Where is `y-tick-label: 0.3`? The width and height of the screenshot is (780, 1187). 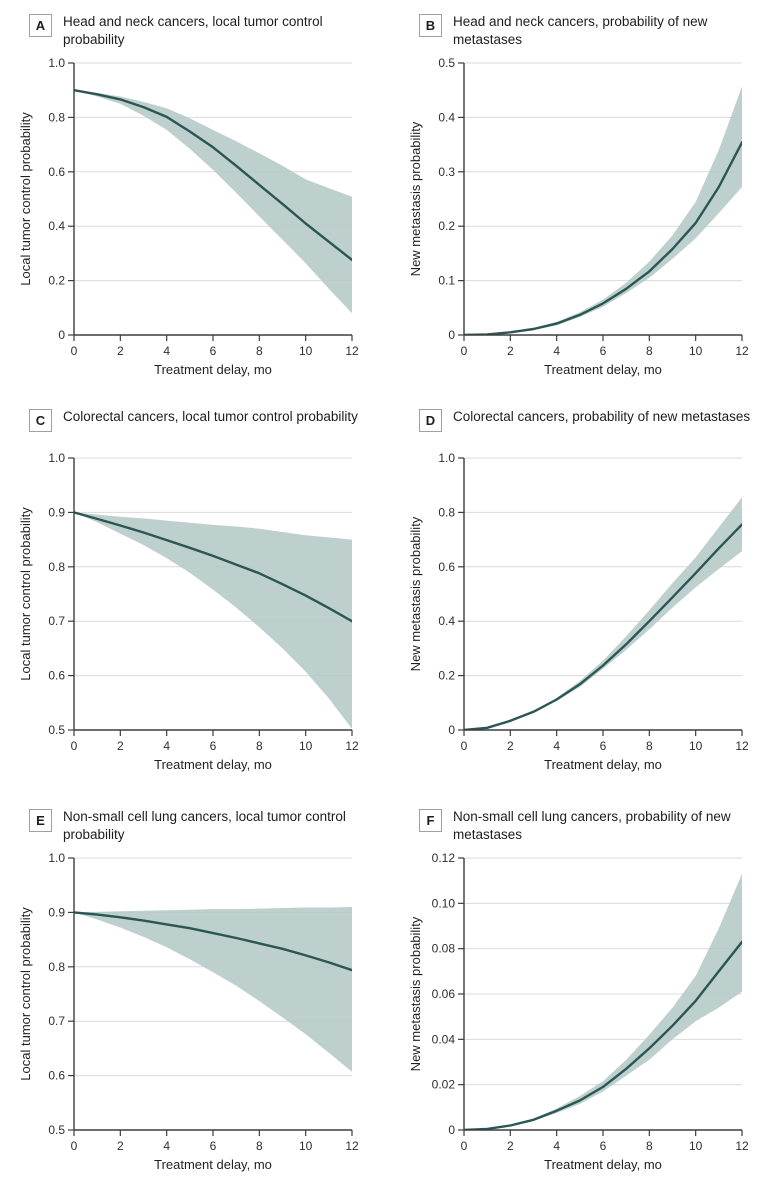 y-tick-label: 0.3 is located at coordinates (446, 172).